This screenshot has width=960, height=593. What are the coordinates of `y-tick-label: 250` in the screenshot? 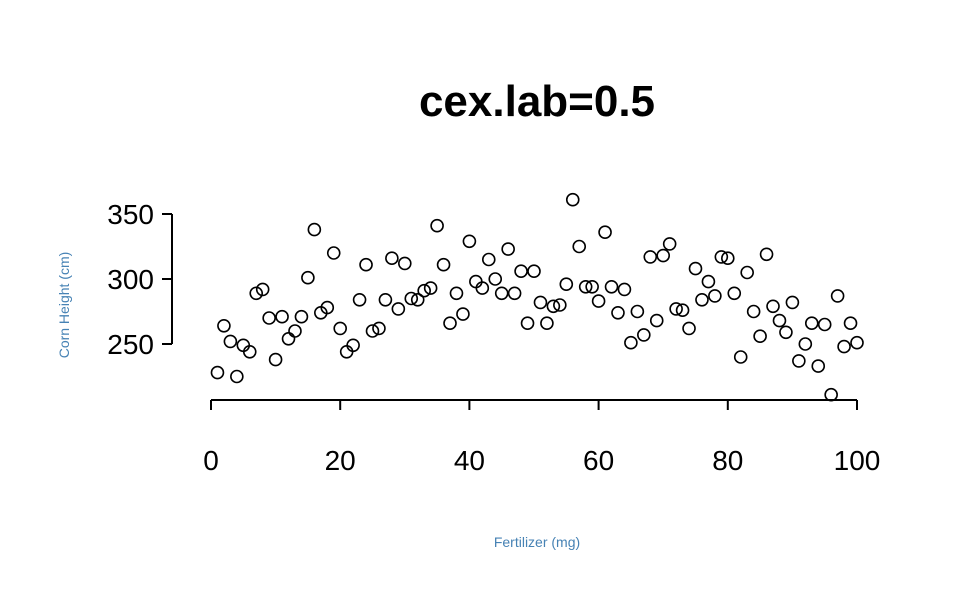 It's located at (130, 344).